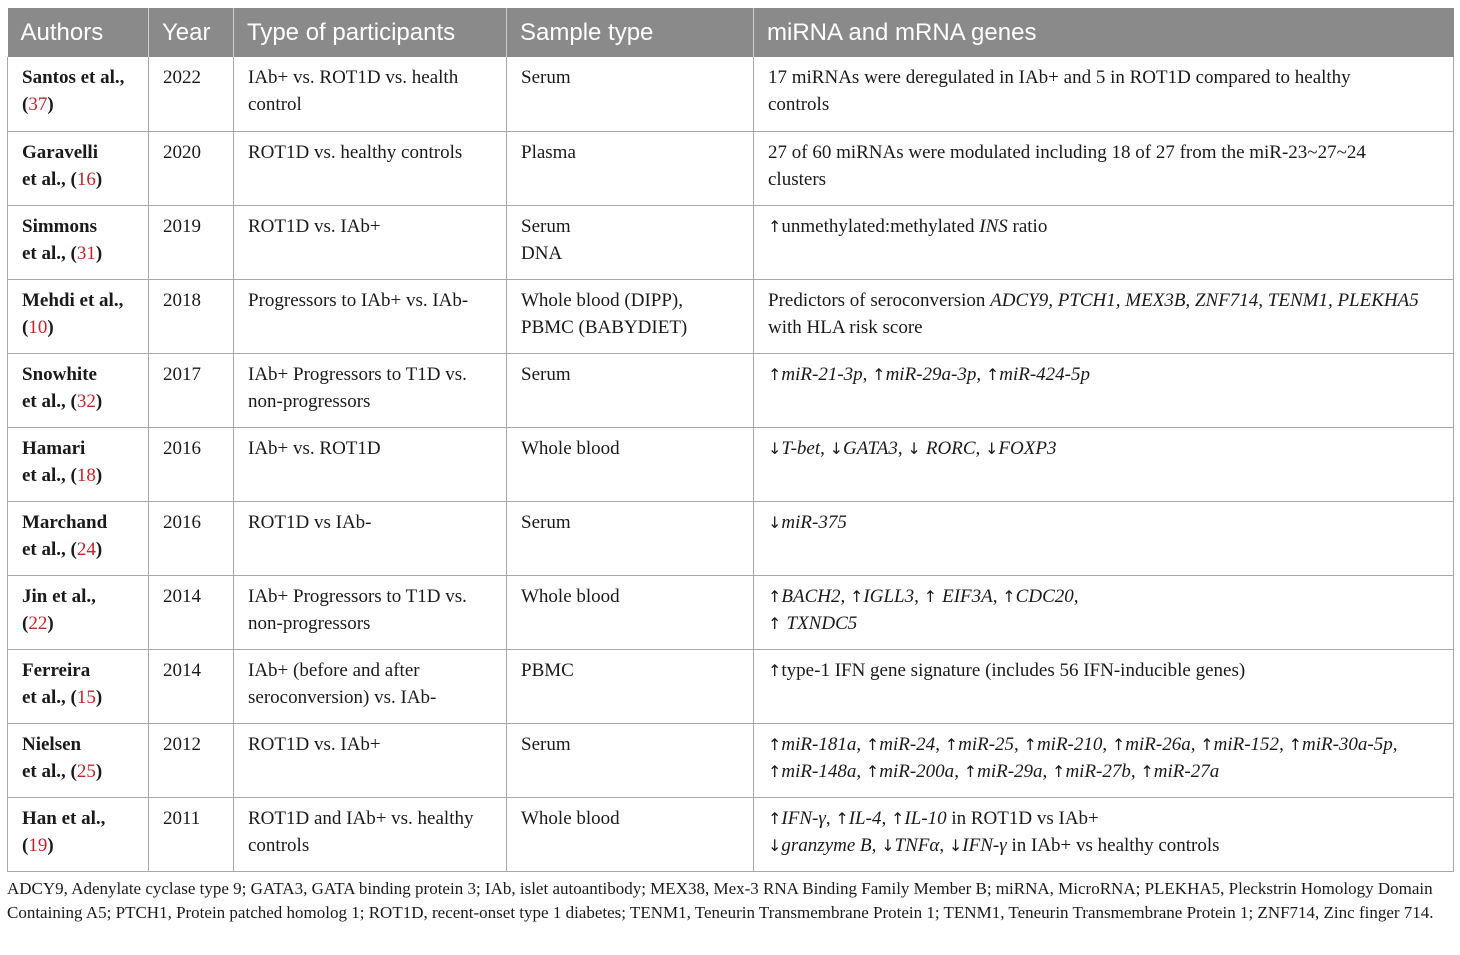 The height and width of the screenshot is (955, 1460). What do you see at coordinates (801, 448) in the screenshot?
I see `gene-name: T-bet` at bounding box center [801, 448].